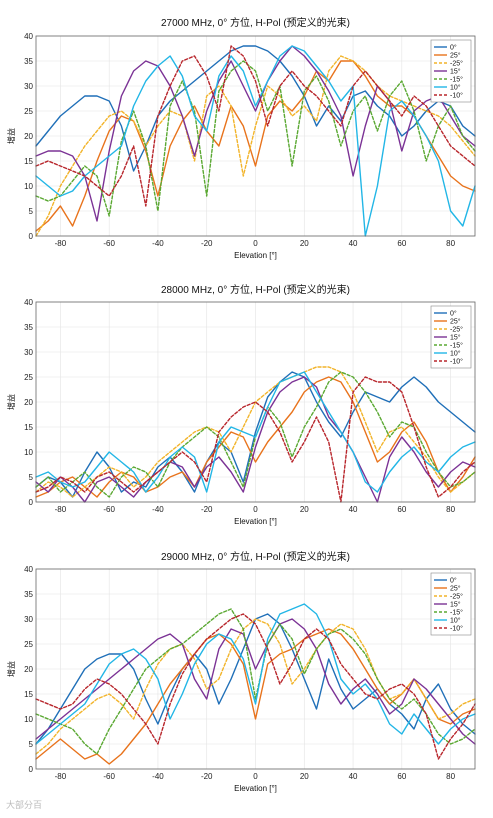  What do you see at coordinates (24, 805) in the screenshot?
I see `watermark: 大部分百` at bounding box center [24, 805].